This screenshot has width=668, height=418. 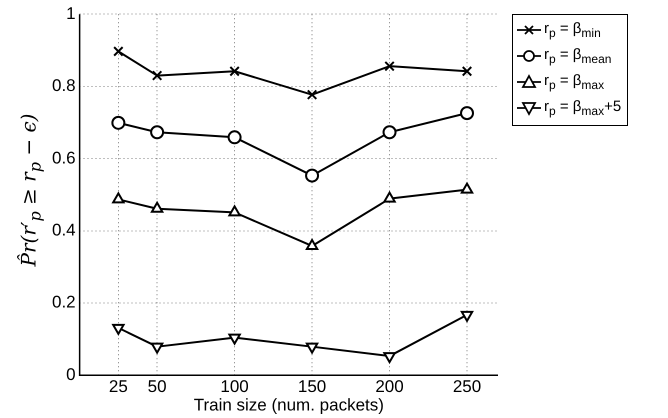 I want to click on x-axis-title: Train size (num. packets), so click(x=289, y=404).